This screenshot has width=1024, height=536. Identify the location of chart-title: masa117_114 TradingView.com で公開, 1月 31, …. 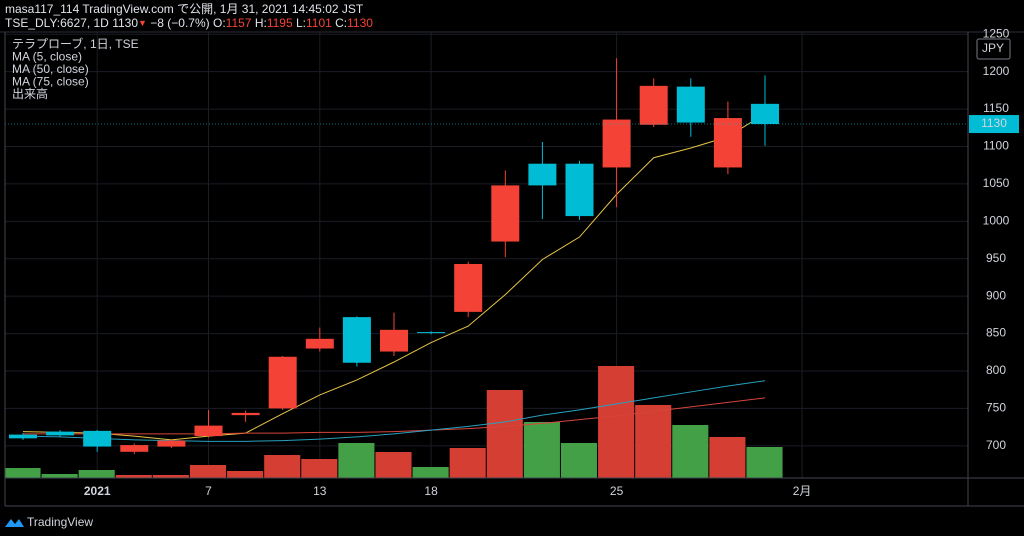
(184, 9).